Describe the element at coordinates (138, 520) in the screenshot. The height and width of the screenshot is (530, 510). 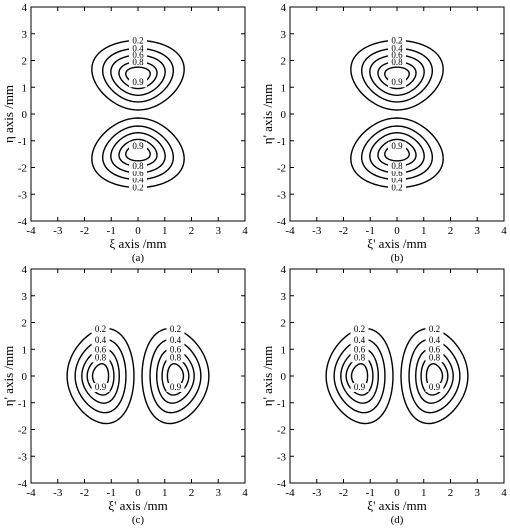
I see `panel-caption: (c)` at that location.